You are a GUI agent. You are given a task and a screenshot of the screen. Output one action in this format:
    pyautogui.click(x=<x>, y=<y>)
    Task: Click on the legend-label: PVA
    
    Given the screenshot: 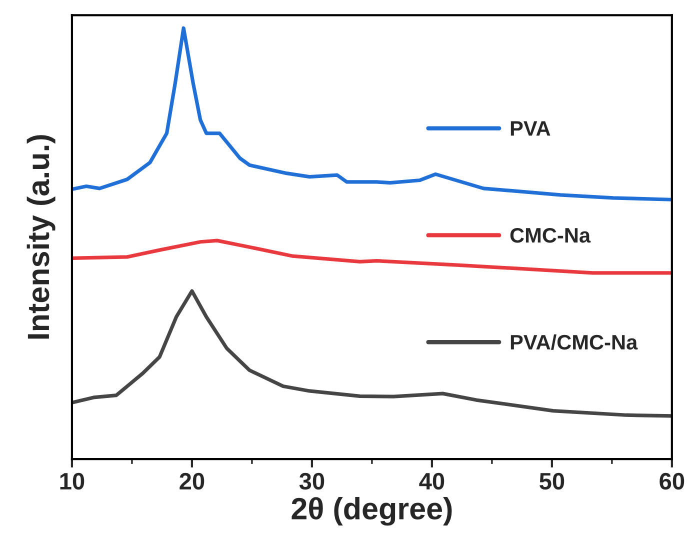 What is the action you would take?
    pyautogui.click(x=530, y=128)
    